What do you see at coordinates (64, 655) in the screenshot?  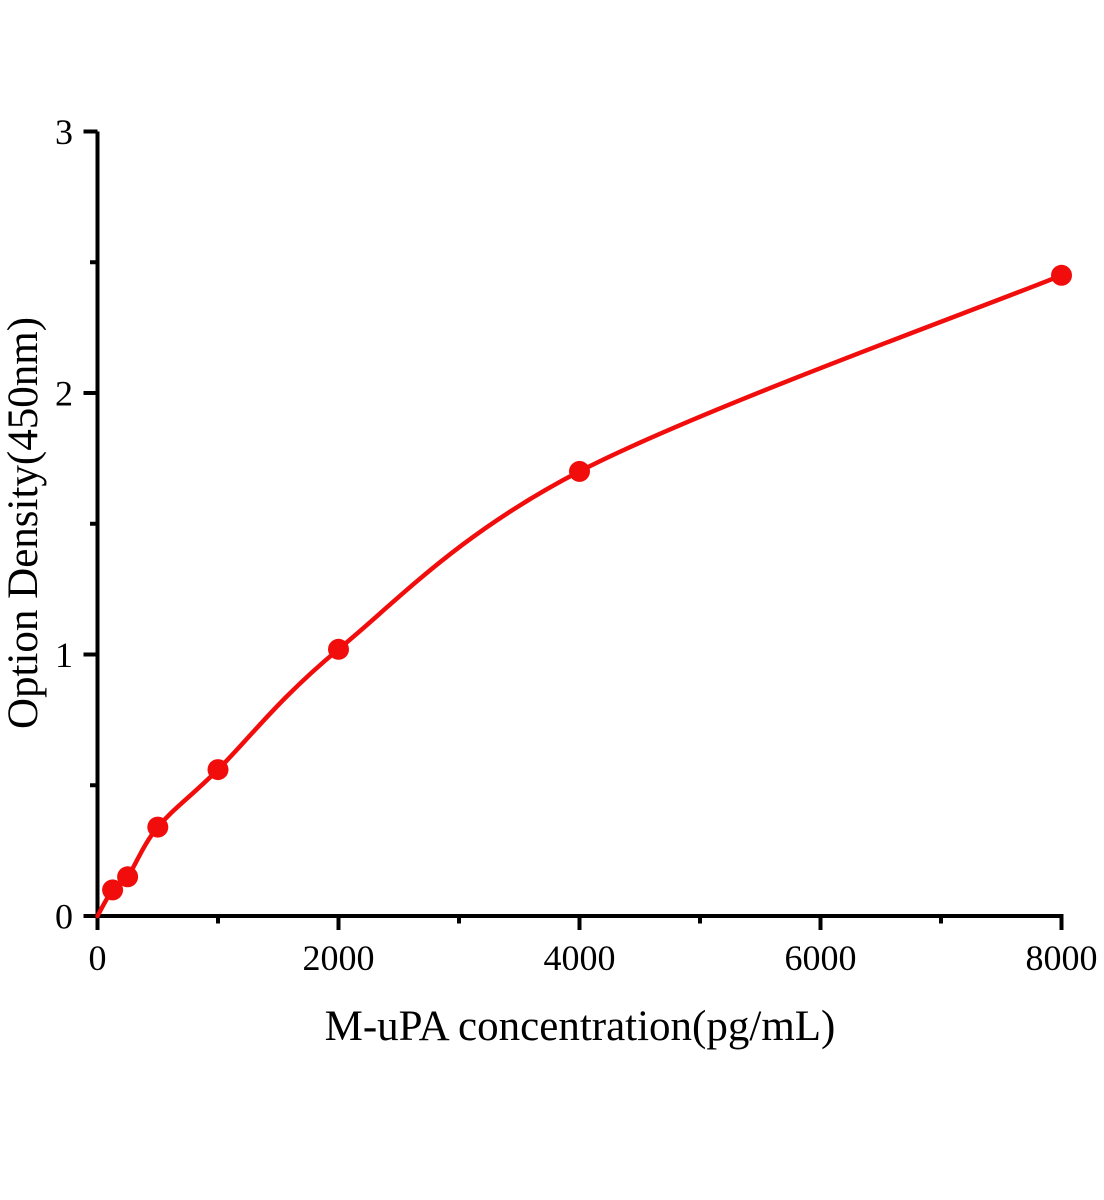 I see `y-tick-label-1: 1` at bounding box center [64, 655].